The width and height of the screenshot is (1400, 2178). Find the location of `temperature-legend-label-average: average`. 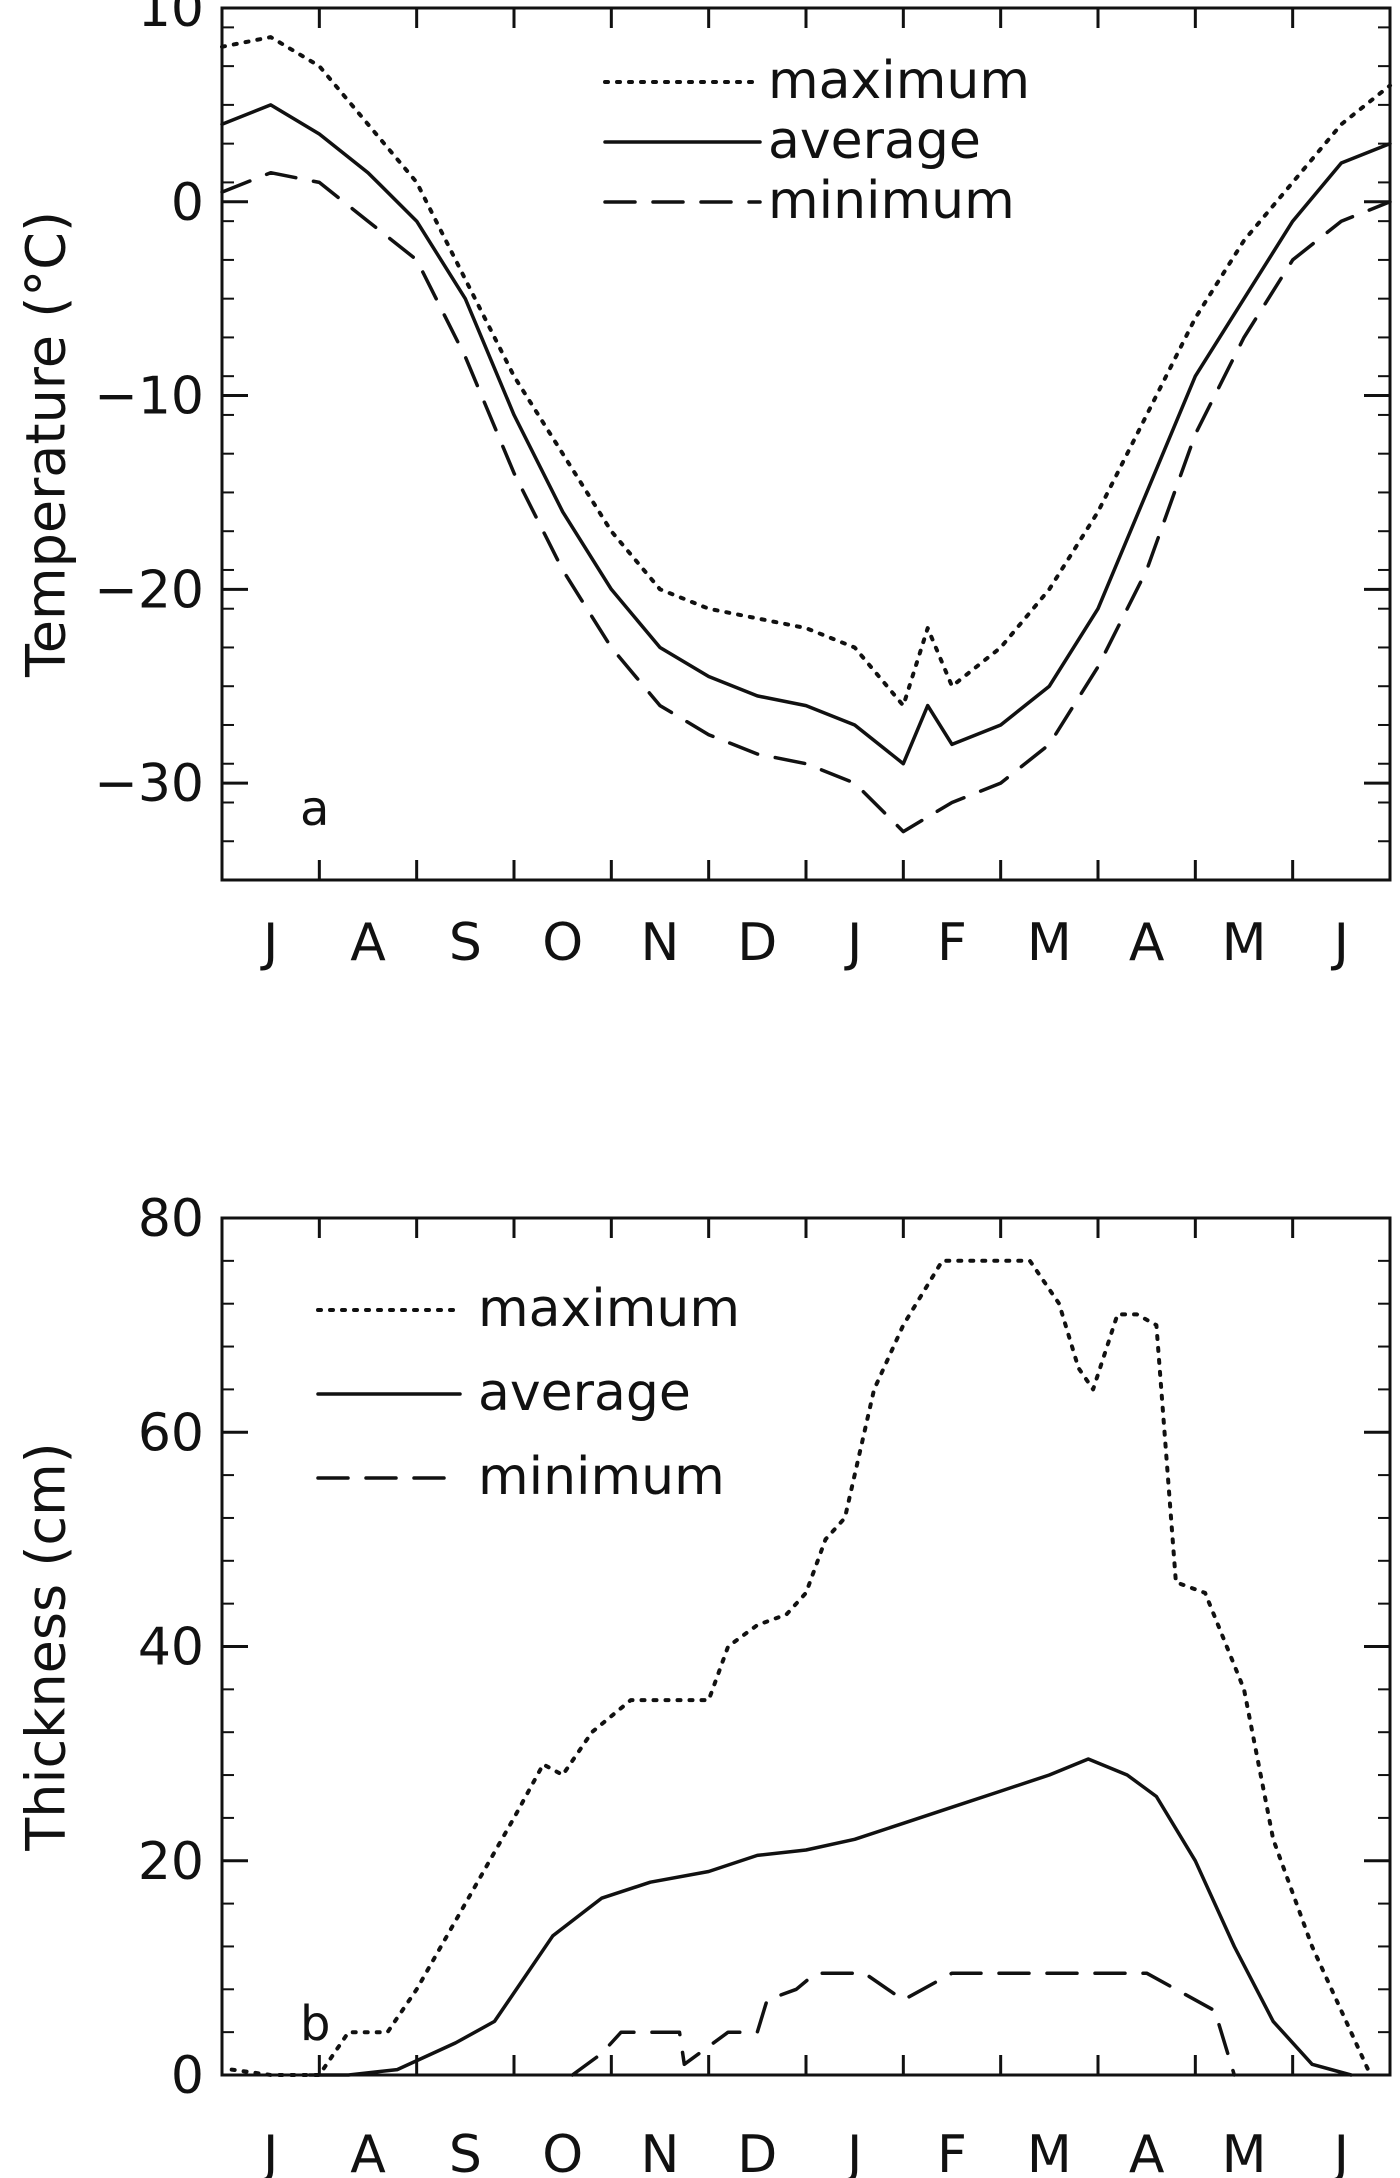

temperature-legend-label-average: average is located at coordinates (874, 141).